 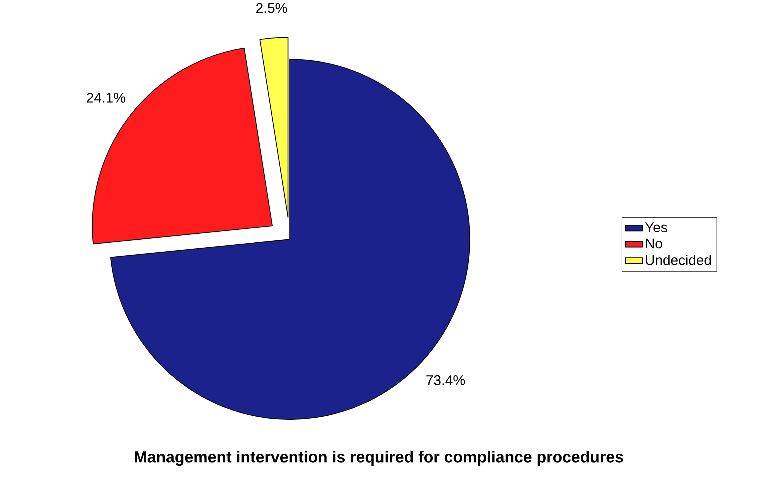 What do you see at coordinates (679, 260) in the screenshot?
I see `legend-label: Undecided` at bounding box center [679, 260].